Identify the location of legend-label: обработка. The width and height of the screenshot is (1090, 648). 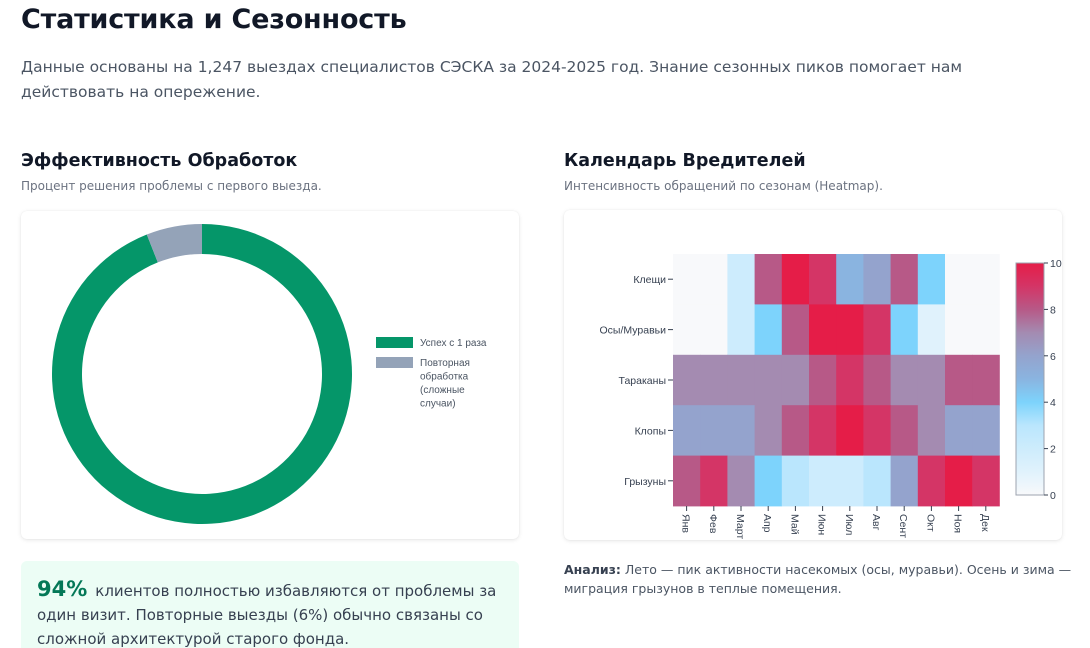
(444, 377).